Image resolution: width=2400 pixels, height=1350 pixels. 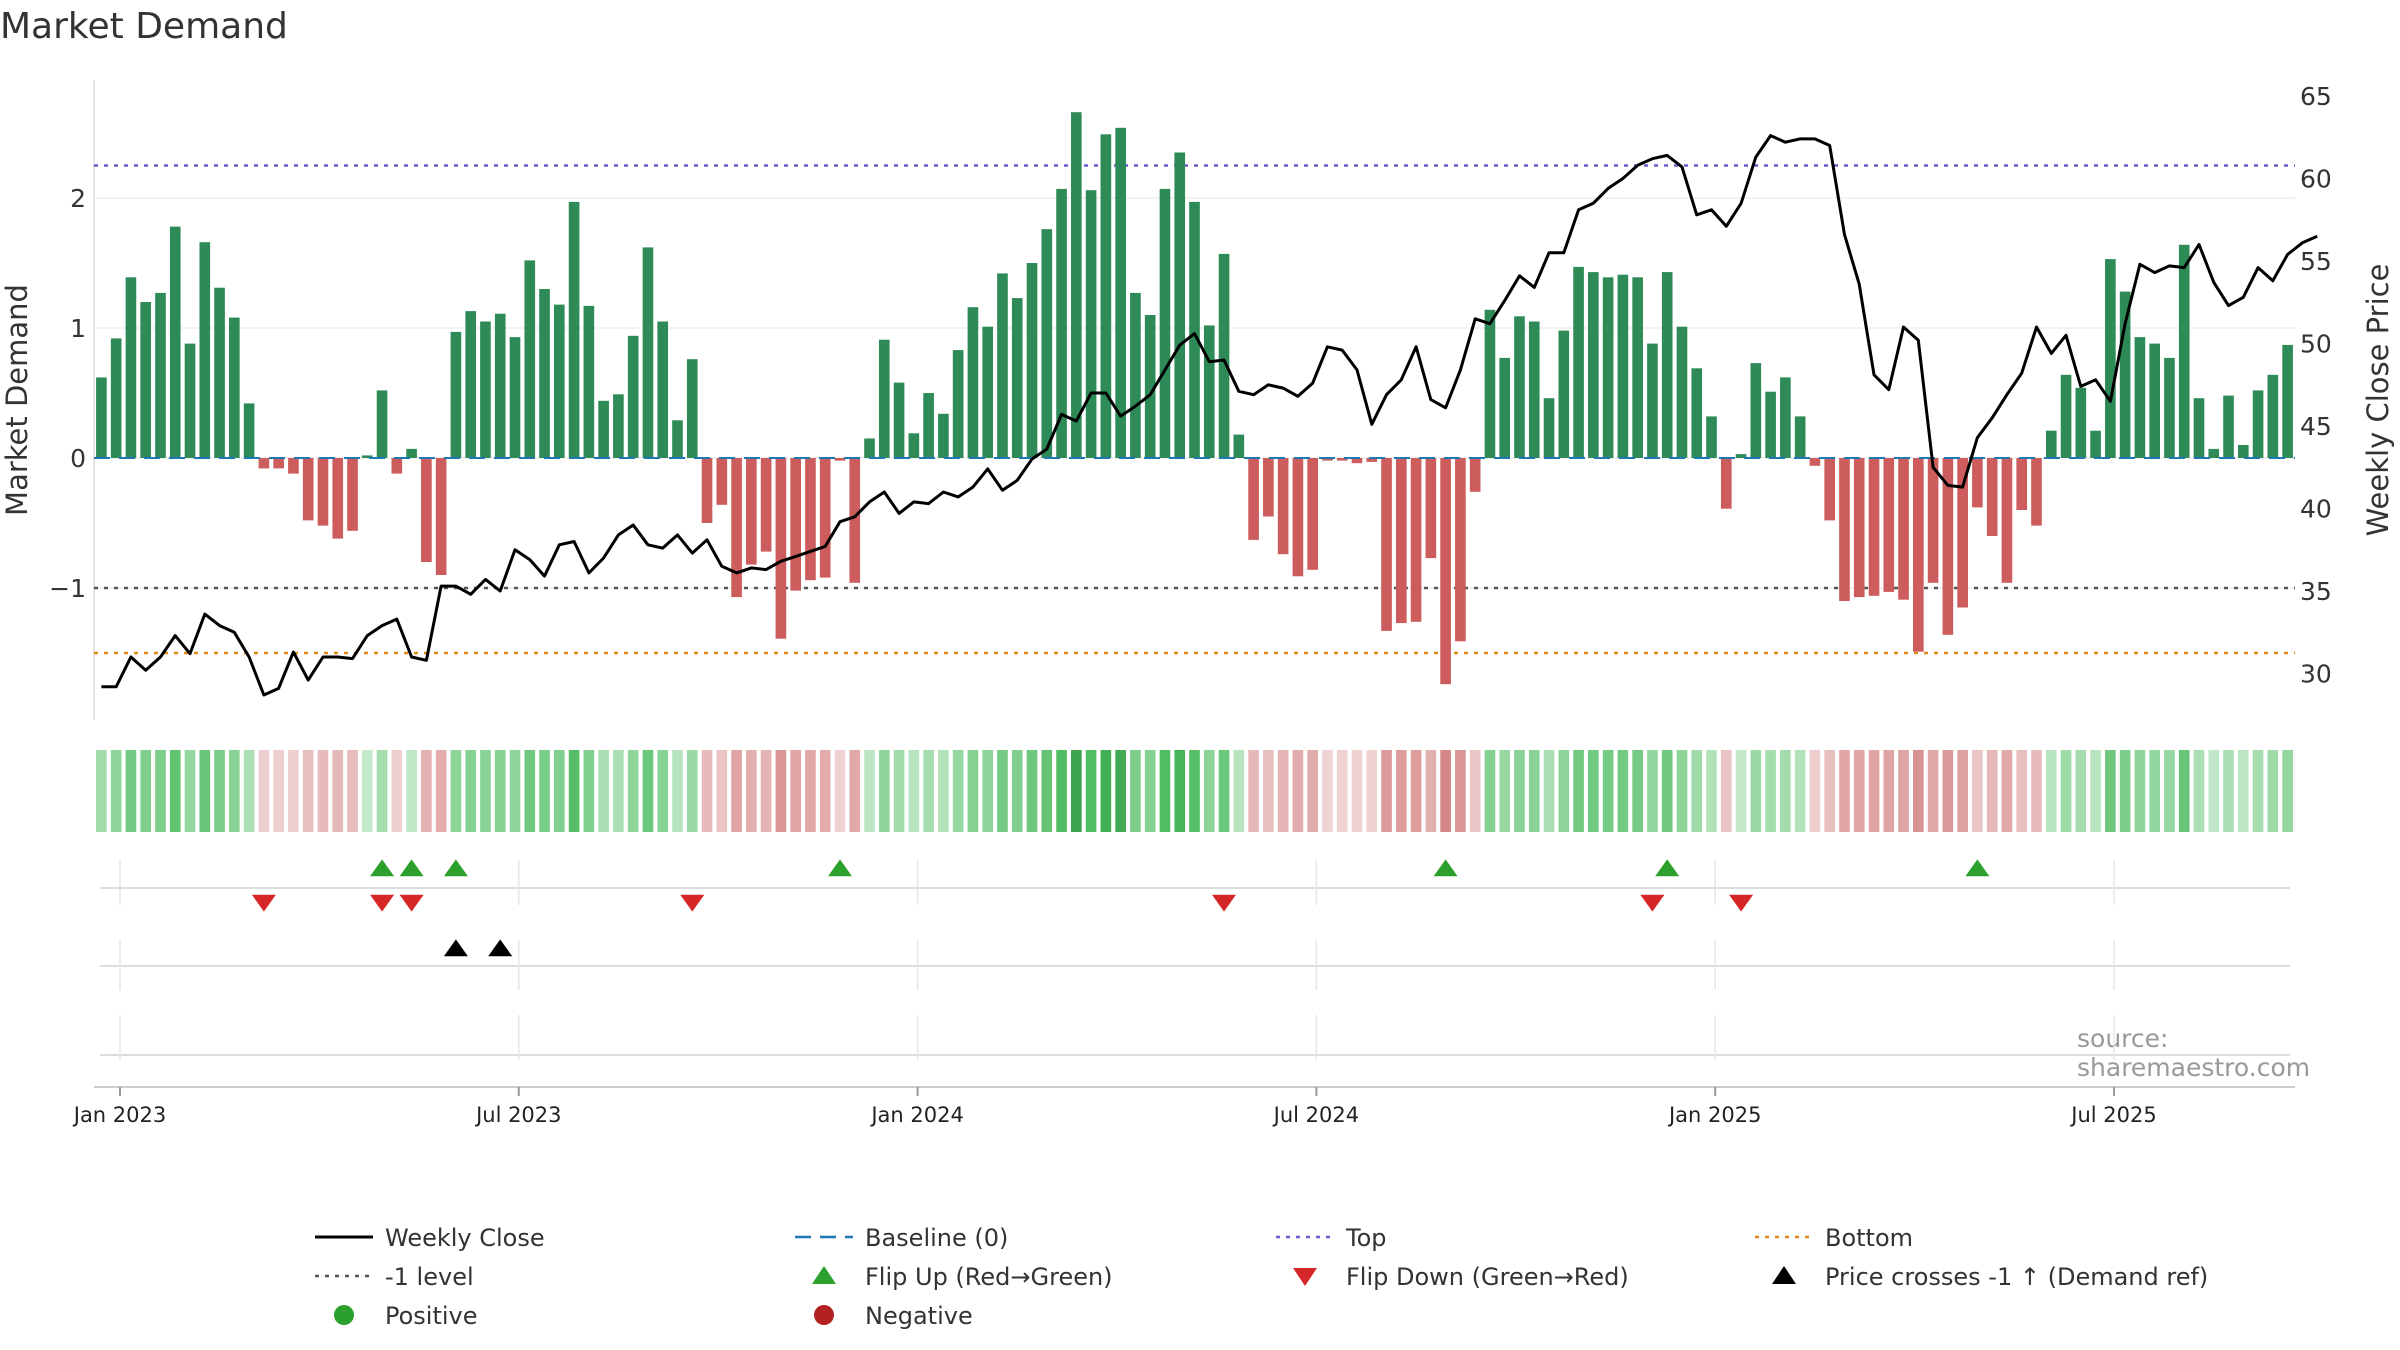 What do you see at coordinates (1305, 1277) in the screenshot?
I see `legend-swatch` at bounding box center [1305, 1277].